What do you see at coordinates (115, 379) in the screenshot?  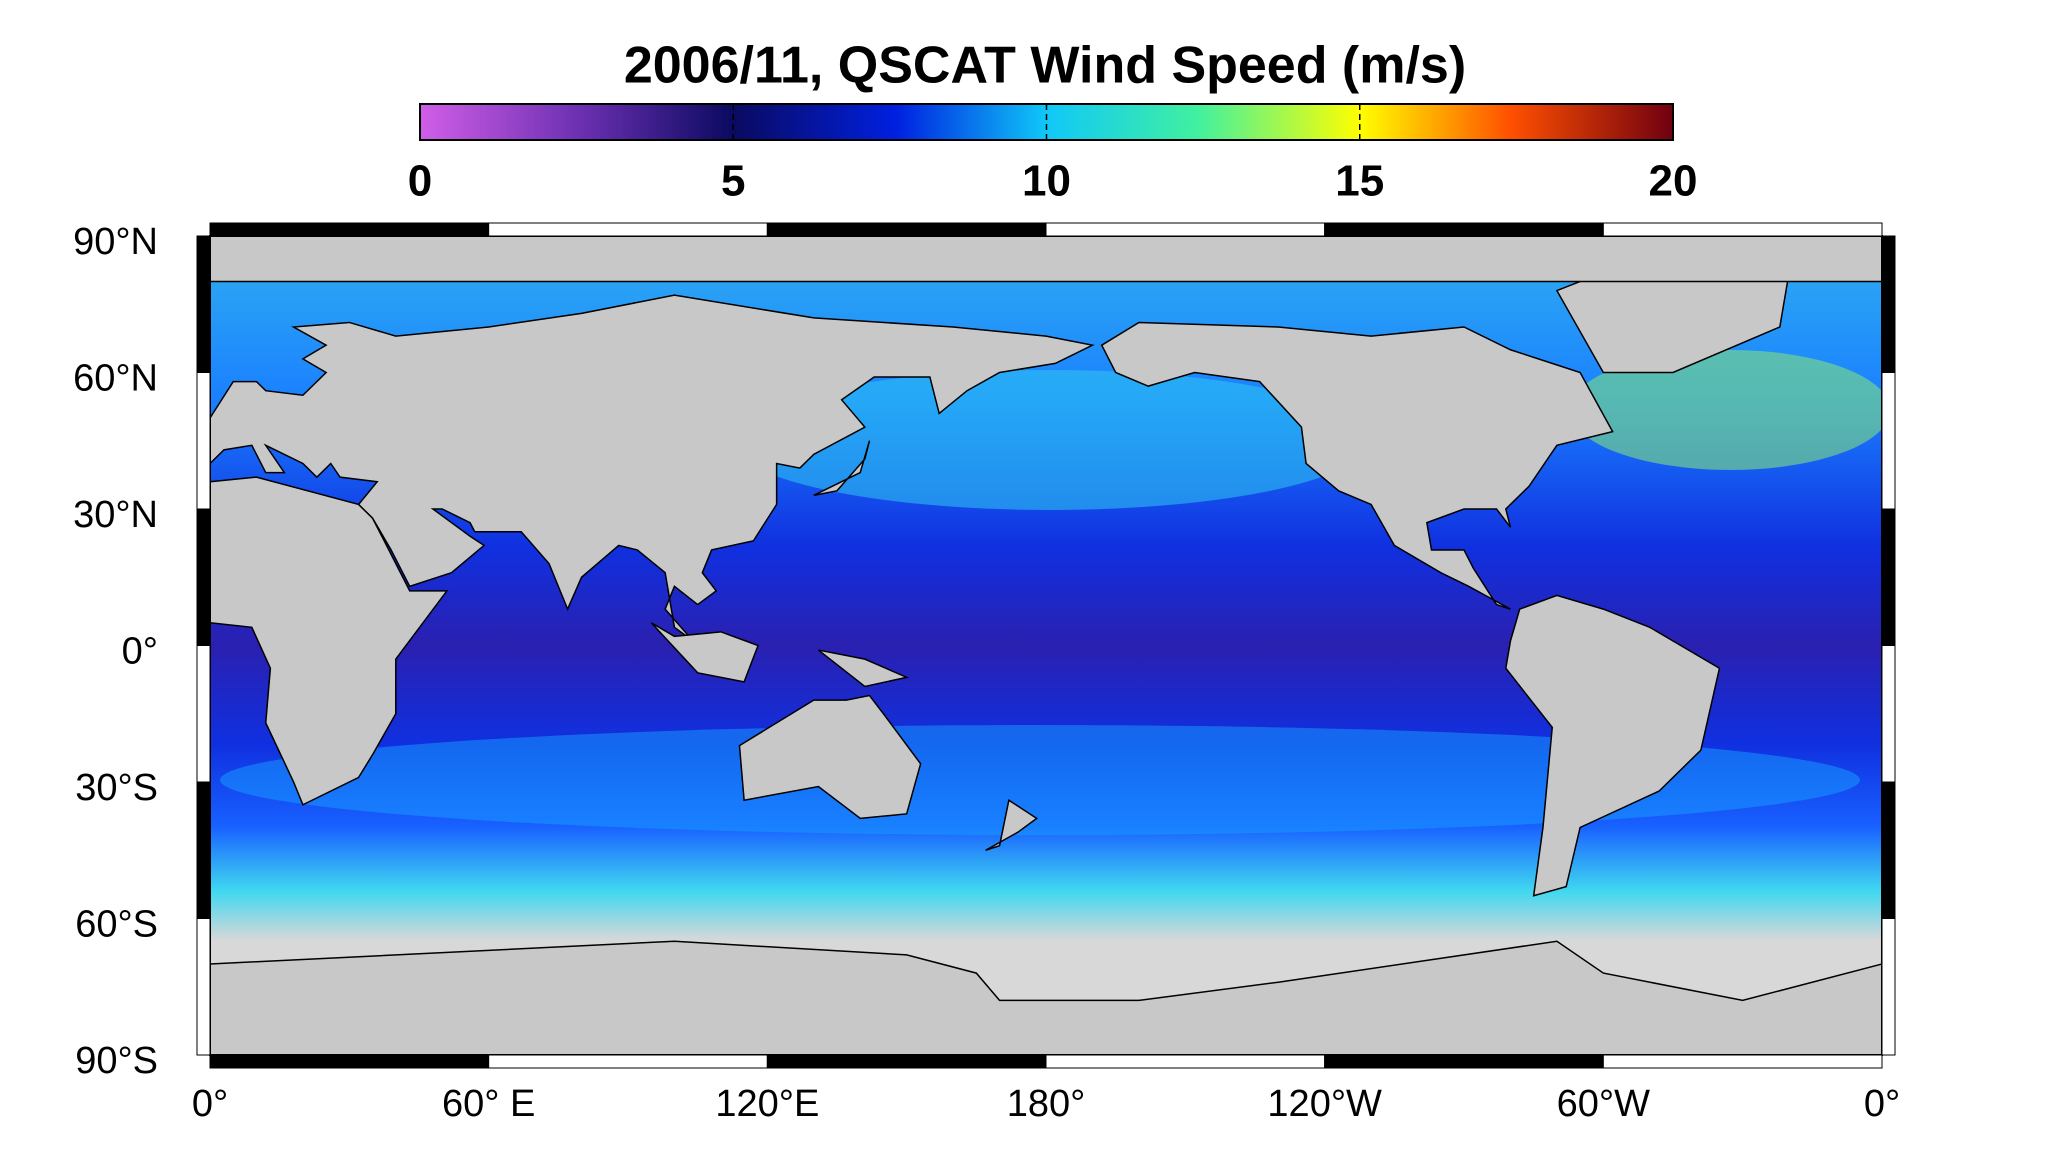 I see `latitude-label: 60°N` at bounding box center [115, 379].